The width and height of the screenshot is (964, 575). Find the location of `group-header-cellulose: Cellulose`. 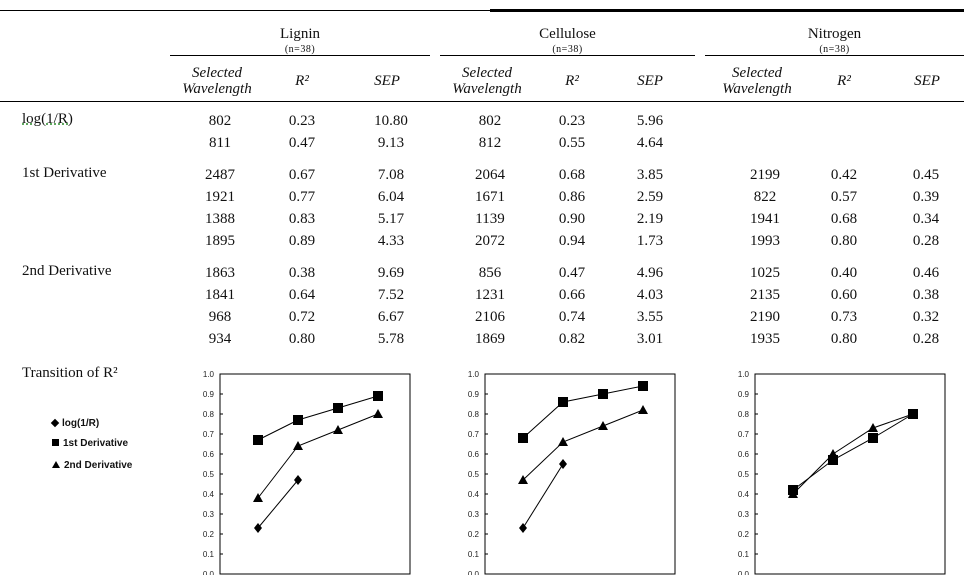

group-header-cellulose: Cellulose is located at coordinates (567, 34).